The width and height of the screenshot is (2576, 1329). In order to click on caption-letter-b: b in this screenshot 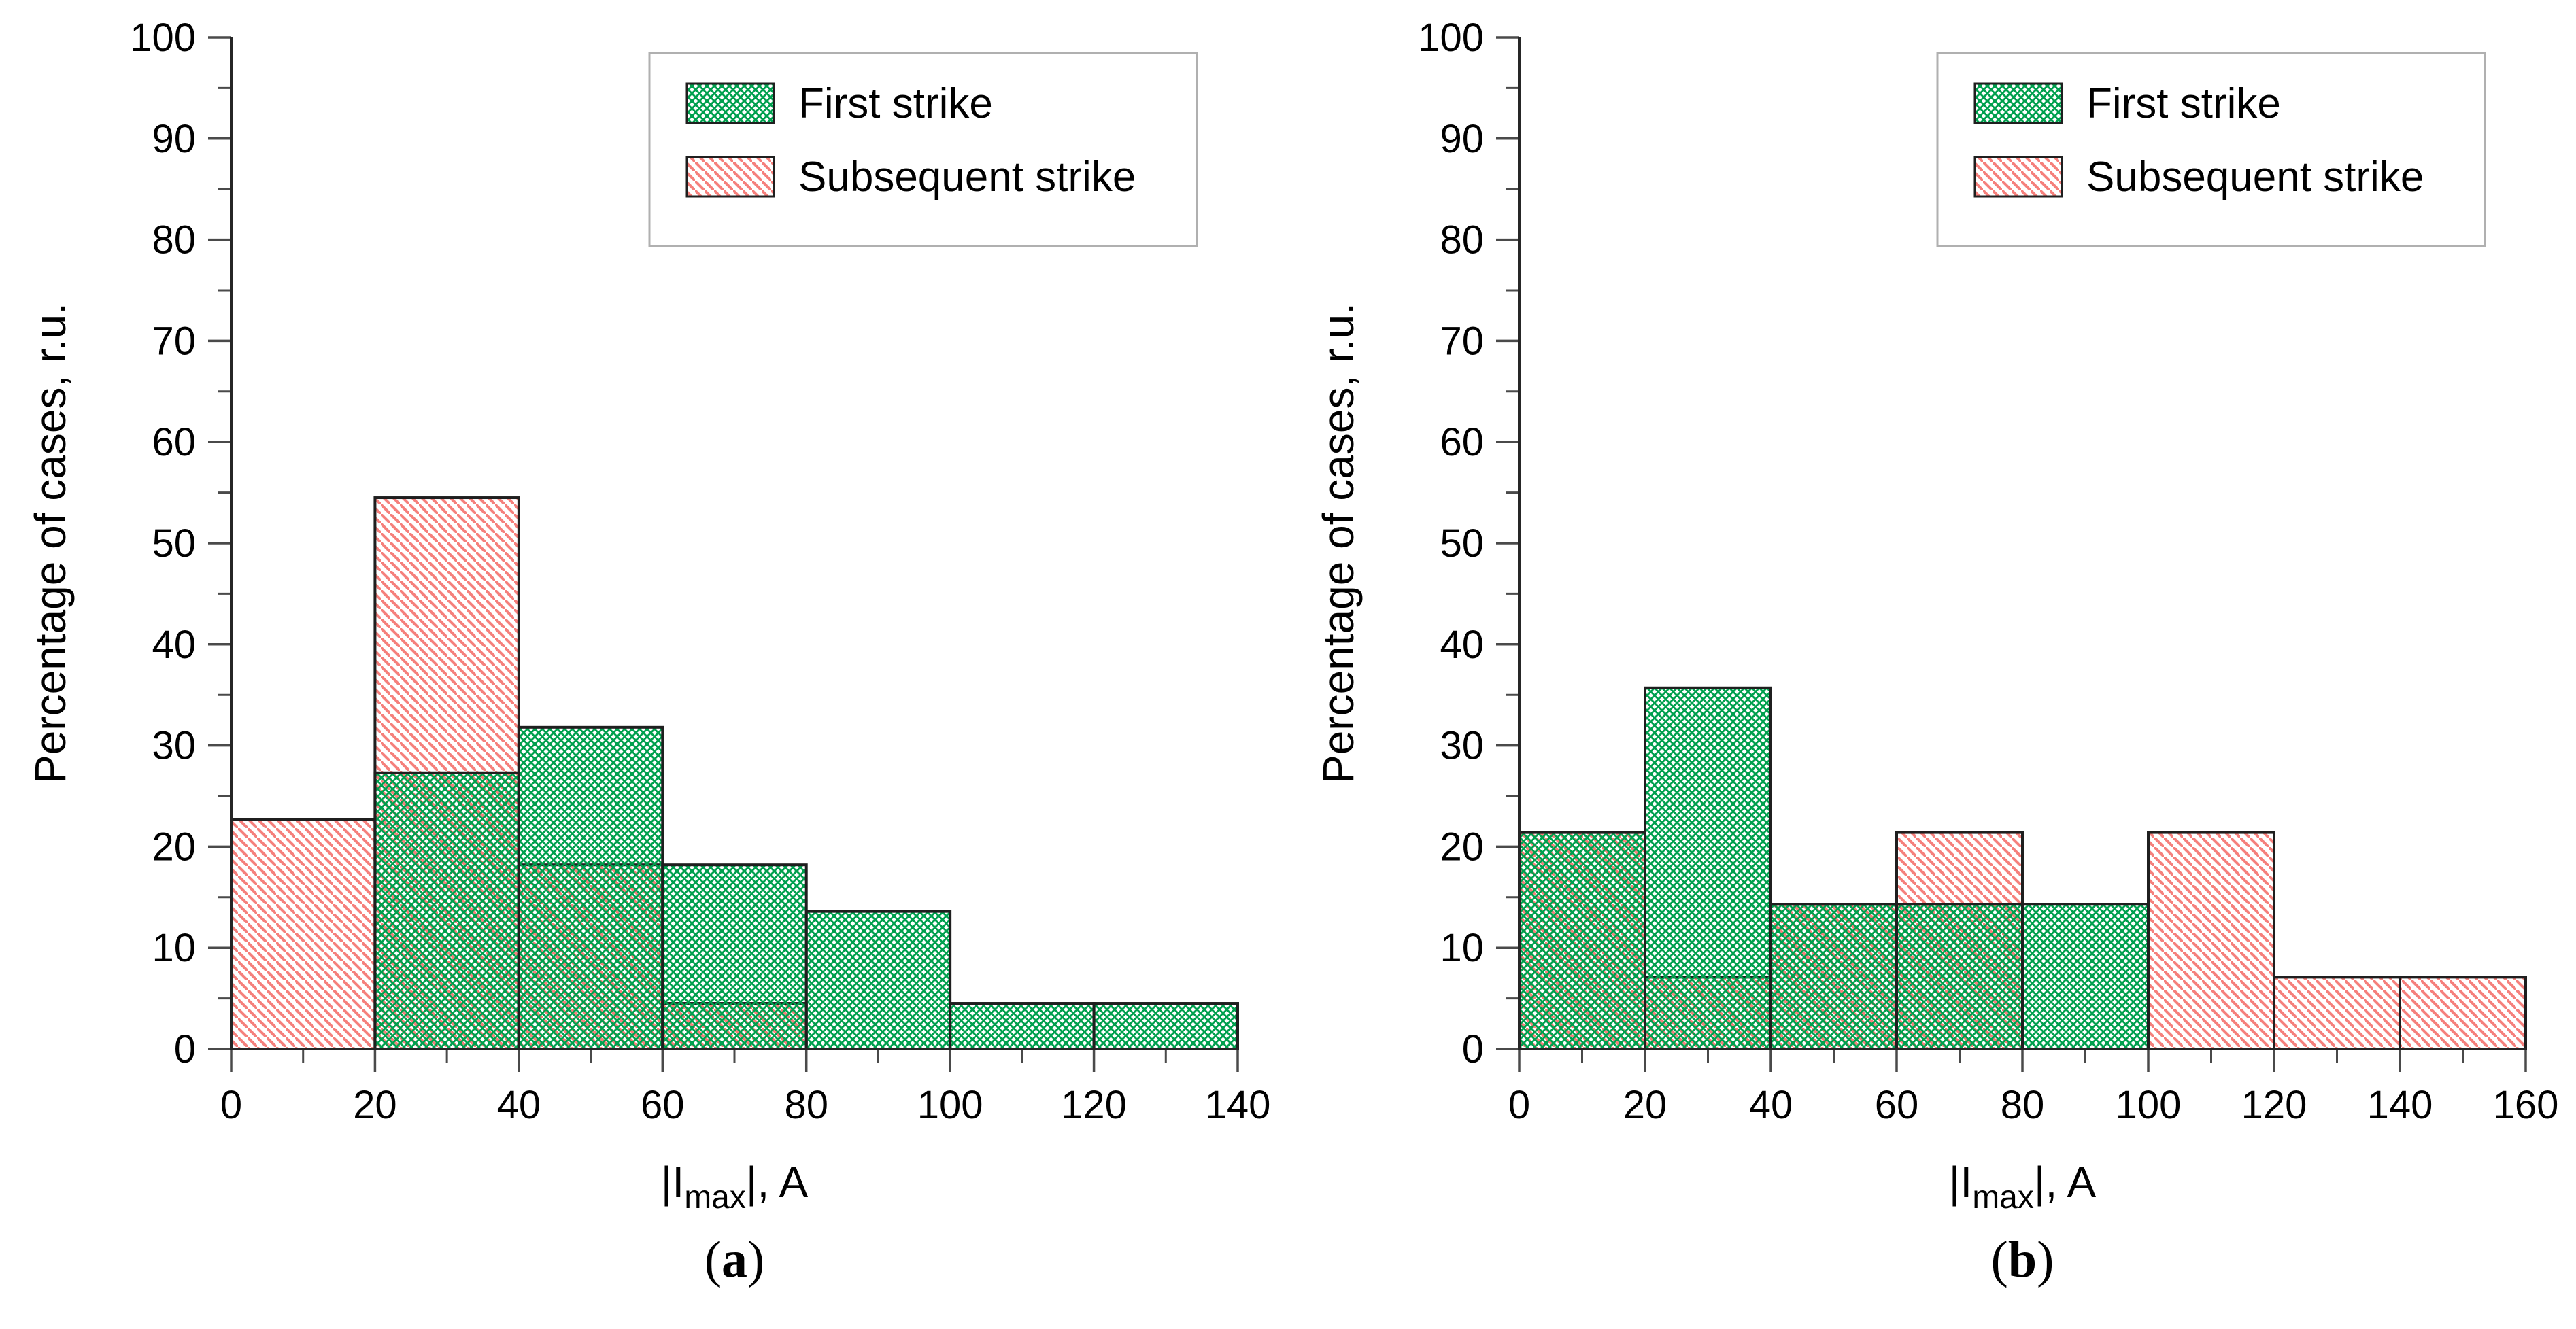, I will do `click(2022, 1259)`.